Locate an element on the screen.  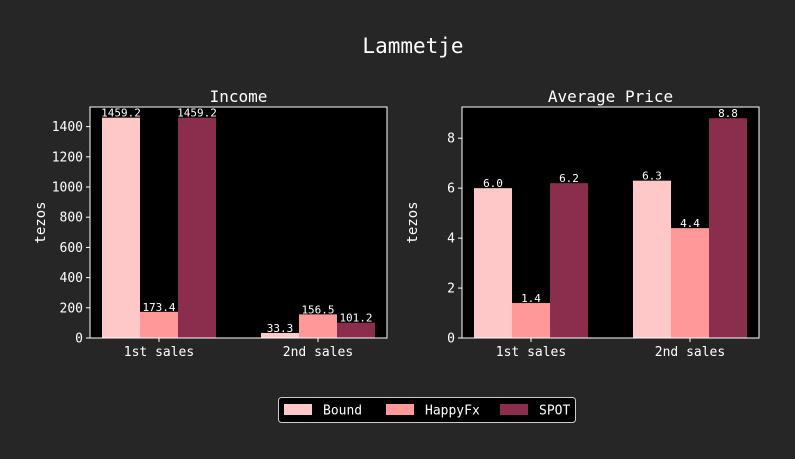
data-label: 6.2 is located at coordinates (569, 178).